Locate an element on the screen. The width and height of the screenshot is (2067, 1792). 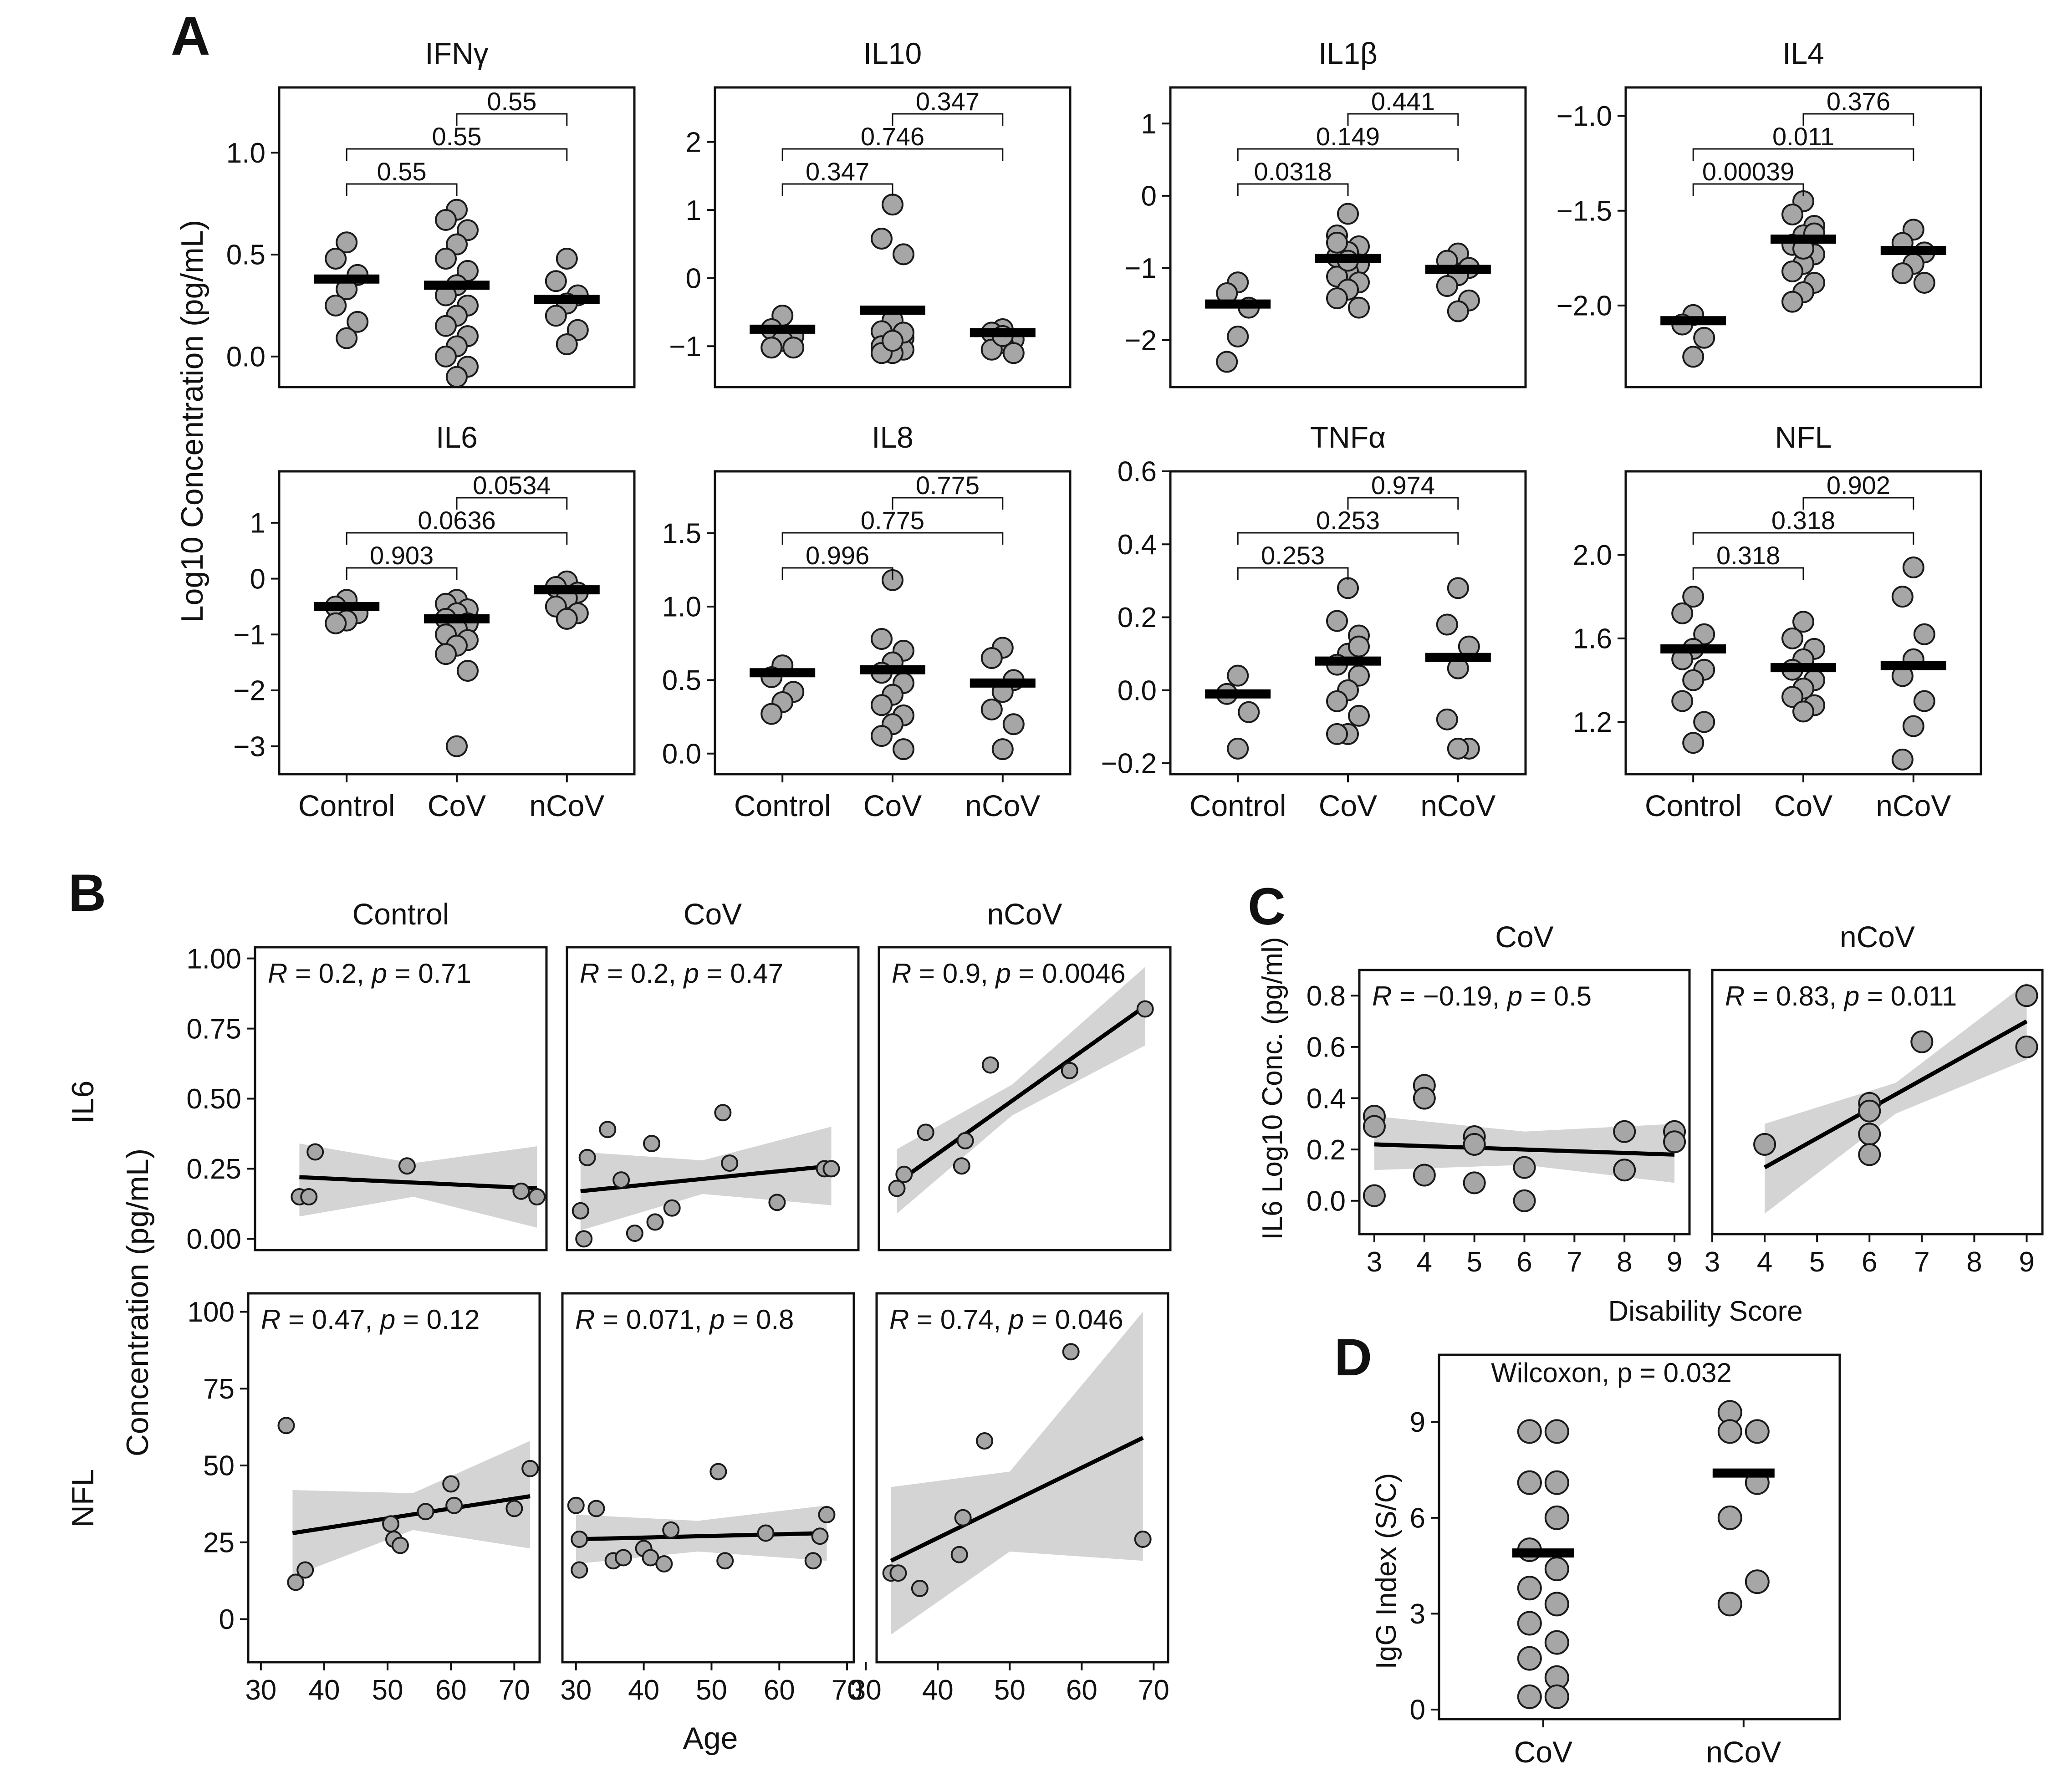
B3-frame is located at coordinates (1025, 1098).